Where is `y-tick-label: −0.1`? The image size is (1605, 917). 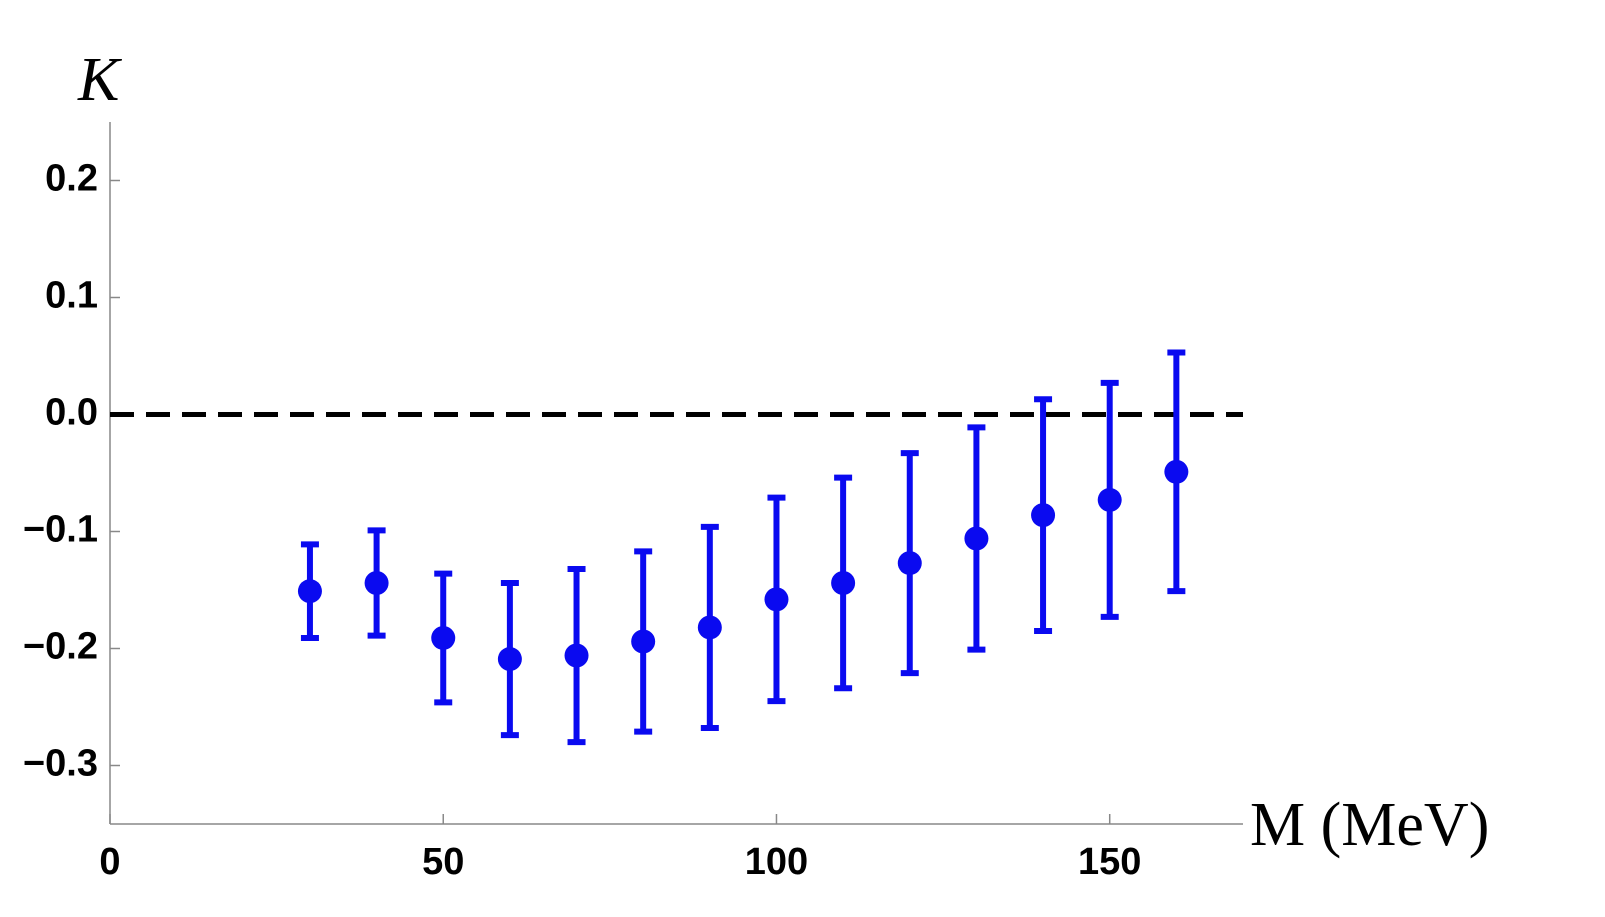 y-tick-label: −0.1 is located at coordinates (60, 530).